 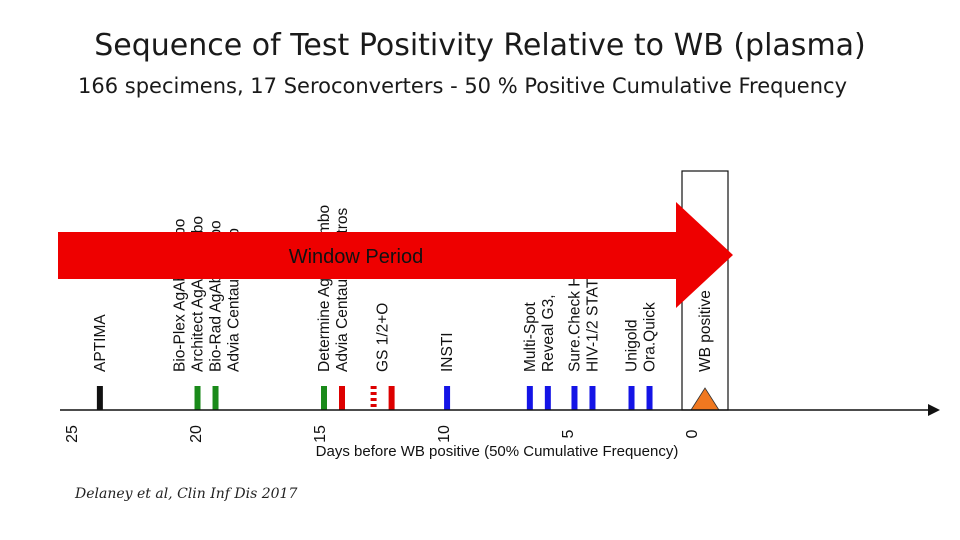 What do you see at coordinates (650, 337) in the screenshot?
I see `test-label: Ora.Quick` at bounding box center [650, 337].